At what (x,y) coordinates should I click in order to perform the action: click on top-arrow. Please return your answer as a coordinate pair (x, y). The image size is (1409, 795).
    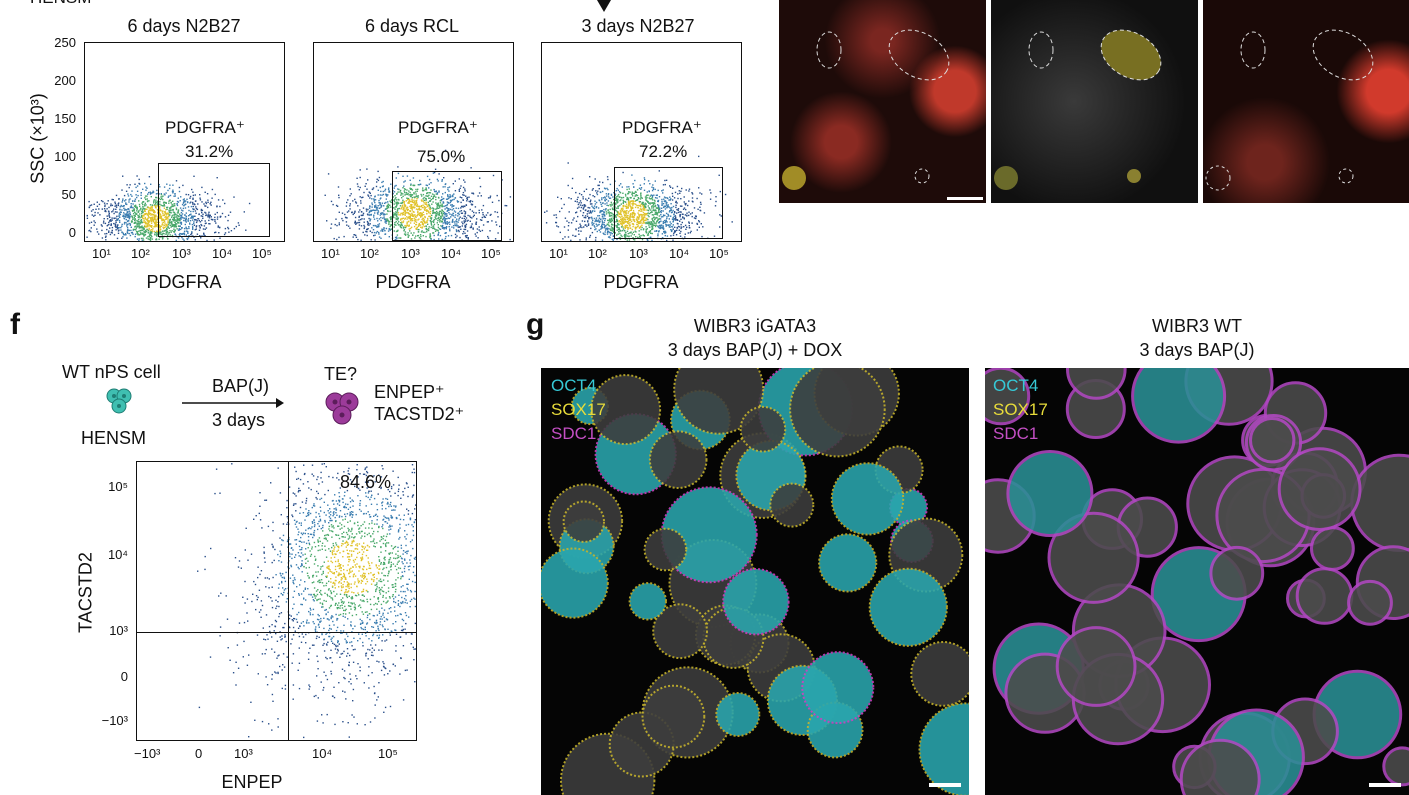
    Looking at the image, I should click on (604, 6).